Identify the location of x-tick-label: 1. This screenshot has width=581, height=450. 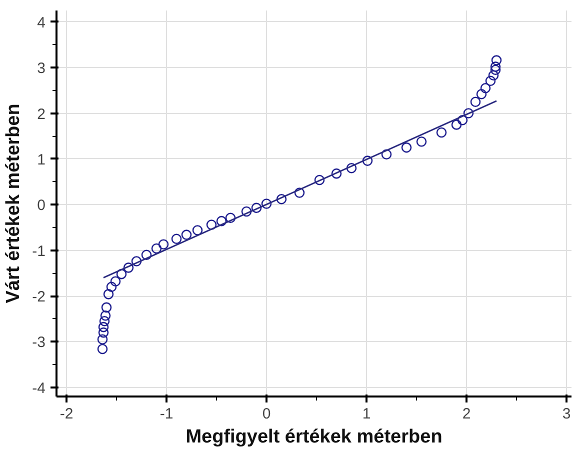
(366, 414).